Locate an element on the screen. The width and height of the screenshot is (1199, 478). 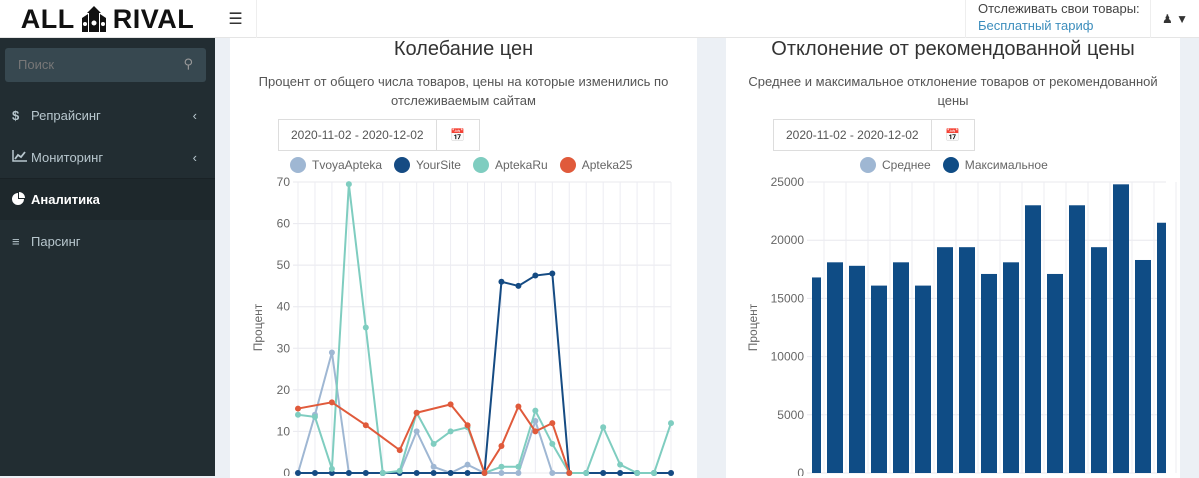
y-axis-label: Процент is located at coordinates (258, 327).